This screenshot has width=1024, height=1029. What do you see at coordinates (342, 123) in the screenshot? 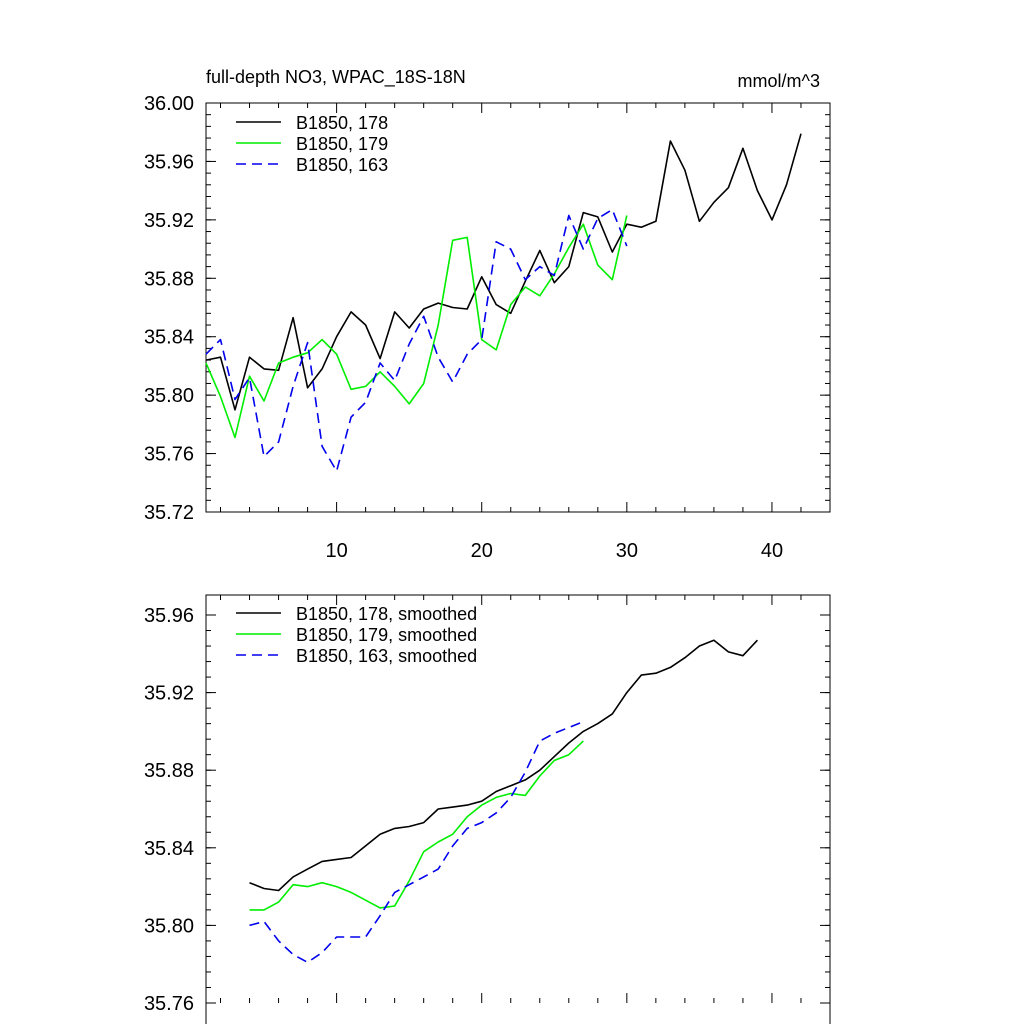
I see `legend-label-1: B1850, 178` at bounding box center [342, 123].